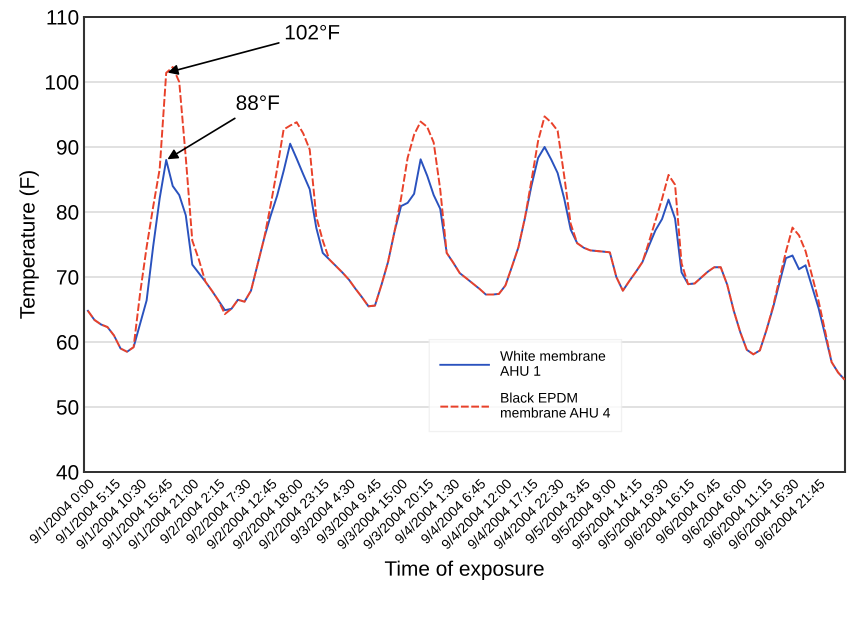  I want to click on y-tick-label: 40, so click(67, 472).